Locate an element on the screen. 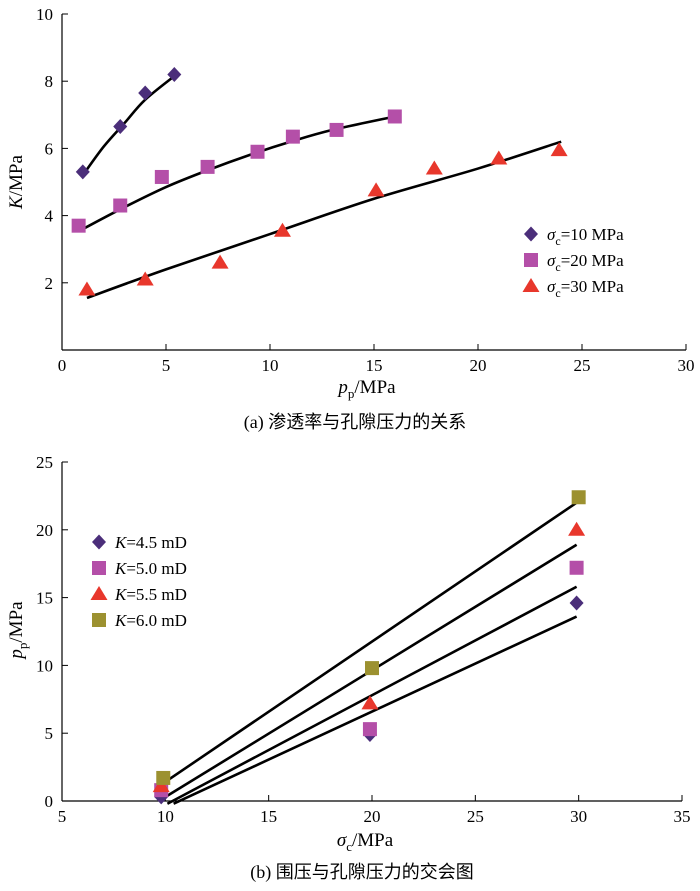 Image resolution: width=700 pixels, height=891 pixels. y-tick-label: 20 is located at coordinates (44, 530).